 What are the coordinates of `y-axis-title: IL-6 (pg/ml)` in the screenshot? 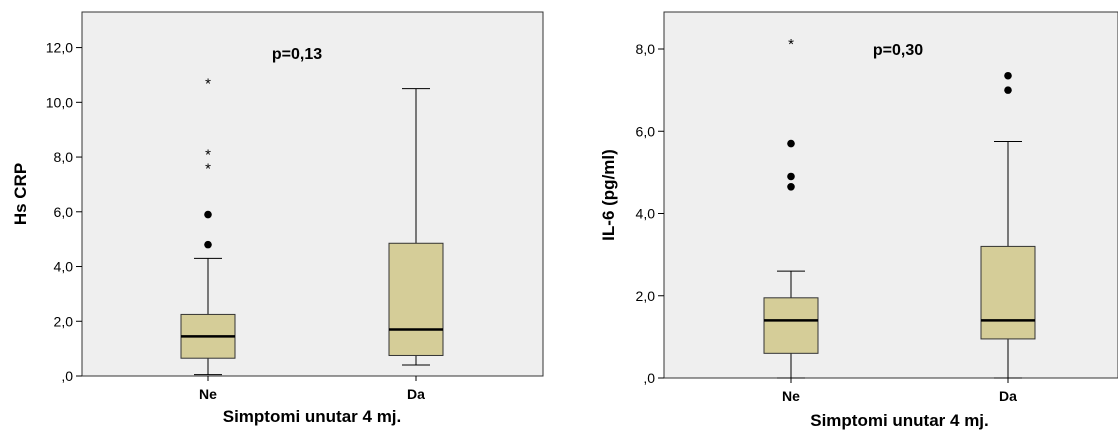 It's located at (608, 195).